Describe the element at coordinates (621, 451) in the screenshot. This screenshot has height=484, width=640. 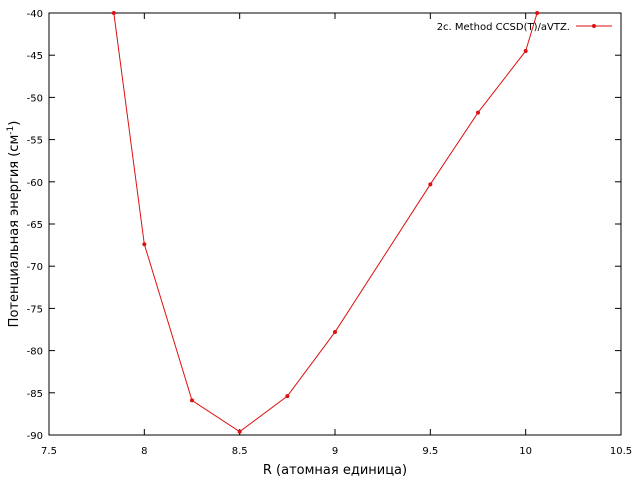
I see `x-tick-label: 10.5` at that location.